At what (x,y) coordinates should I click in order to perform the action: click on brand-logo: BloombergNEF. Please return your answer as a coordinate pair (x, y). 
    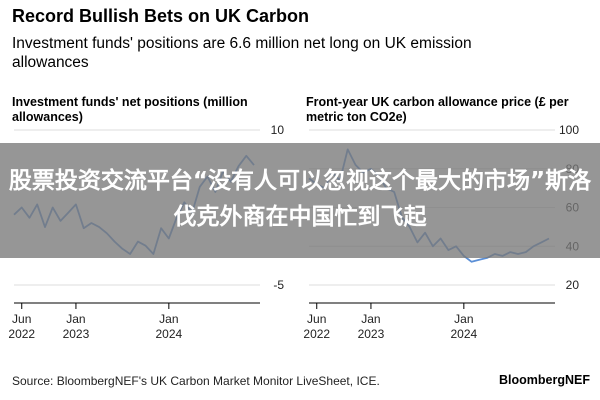
    Looking at the image, I should click on (544, 380).